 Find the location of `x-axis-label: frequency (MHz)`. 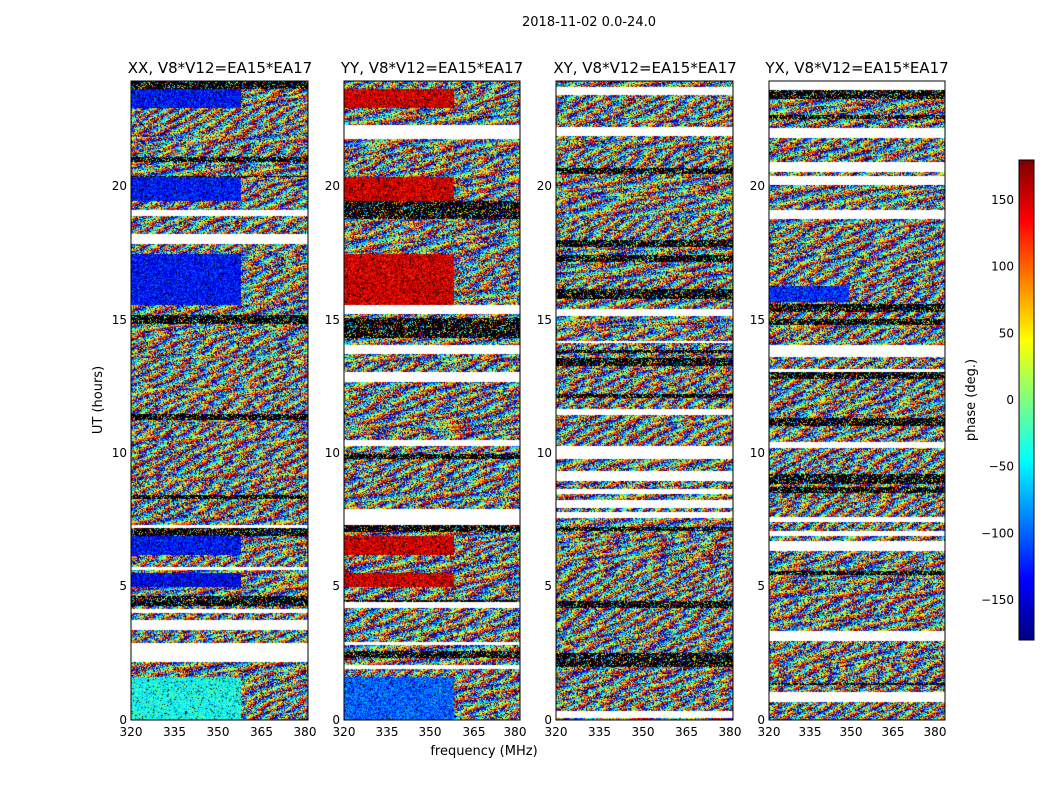

x-axis-label: frequency (MHz) is located at coordinates (483, 751).